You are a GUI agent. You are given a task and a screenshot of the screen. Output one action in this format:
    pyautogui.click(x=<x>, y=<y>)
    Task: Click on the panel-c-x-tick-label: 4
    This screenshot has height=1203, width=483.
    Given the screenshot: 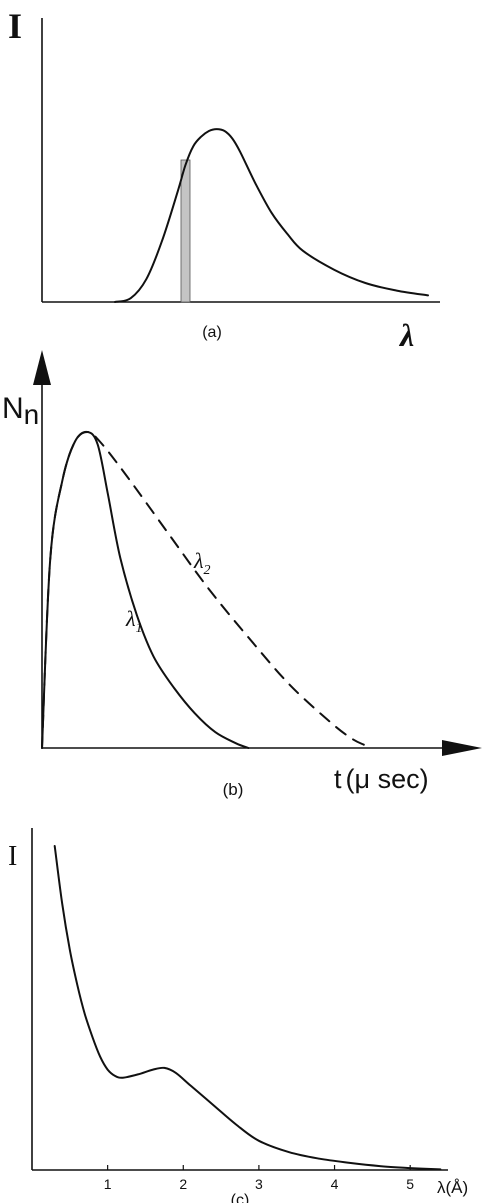 What is the action you would take?
    pyautogui.click(x=335, y=1184)
    